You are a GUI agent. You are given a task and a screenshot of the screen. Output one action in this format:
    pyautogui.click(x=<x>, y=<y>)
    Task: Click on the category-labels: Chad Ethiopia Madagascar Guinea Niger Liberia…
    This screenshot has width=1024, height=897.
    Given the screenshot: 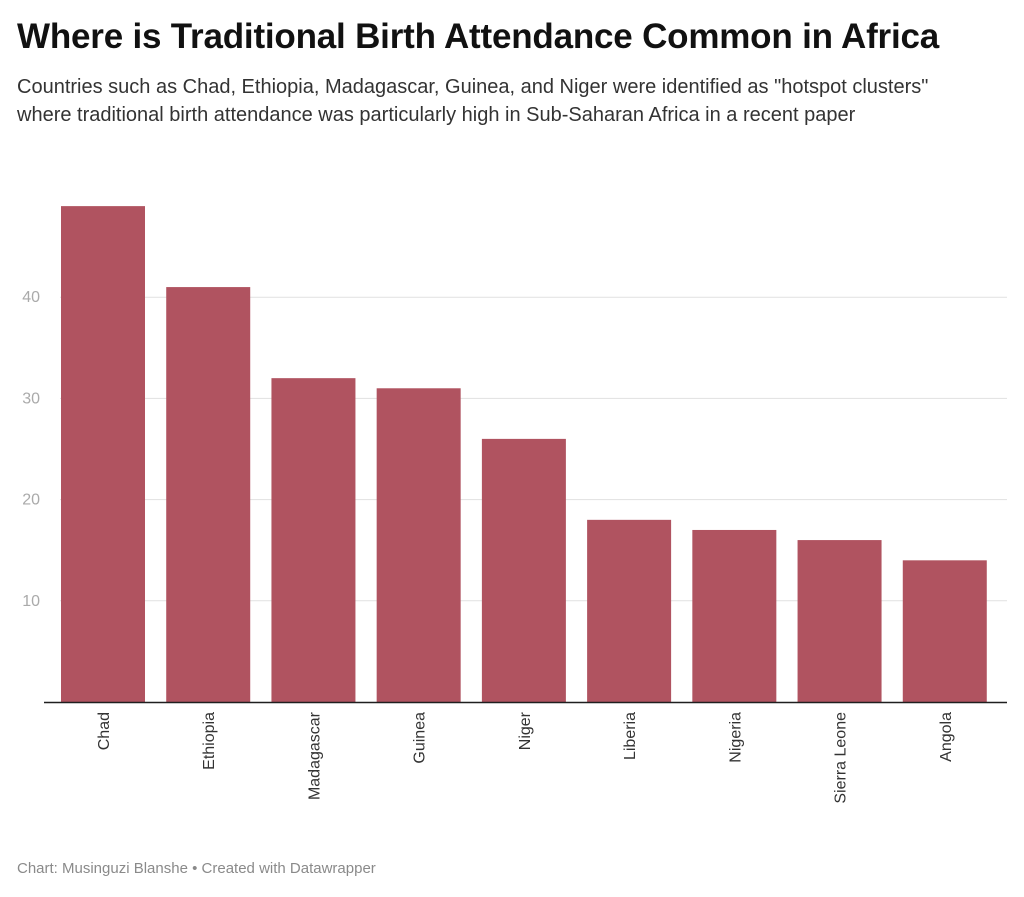 What is the action you would take?
    pyautogui.click(x=525, y=757)
    